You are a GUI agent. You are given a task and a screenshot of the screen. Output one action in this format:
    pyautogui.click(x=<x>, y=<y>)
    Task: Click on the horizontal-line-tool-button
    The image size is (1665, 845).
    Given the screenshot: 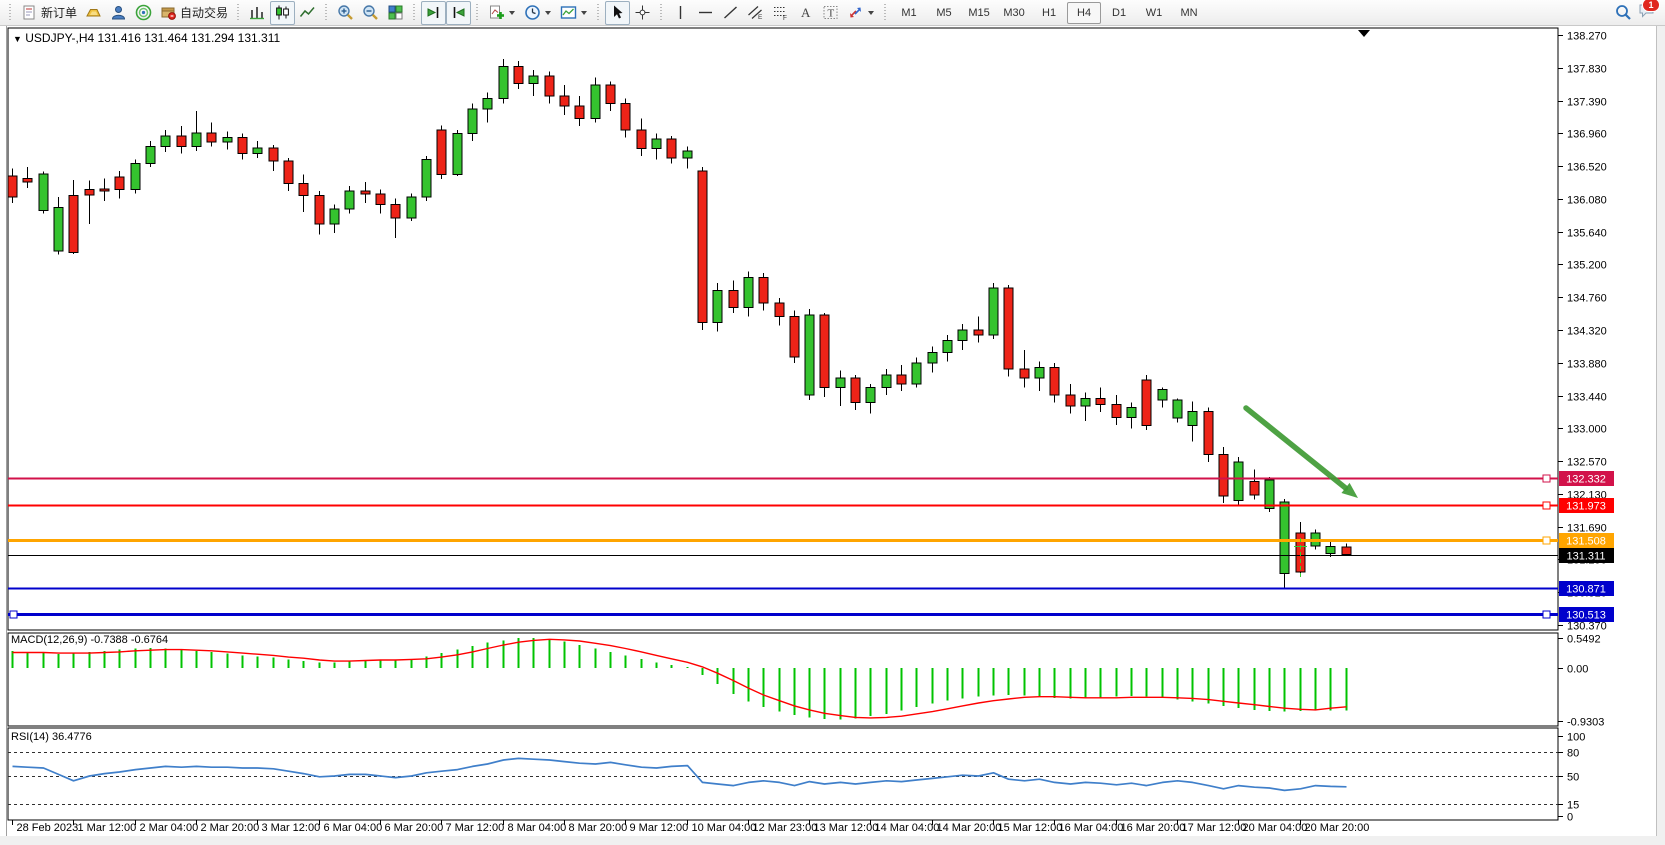 What is the action you would take?
    pyautogui.click(x=705, y=13)
    